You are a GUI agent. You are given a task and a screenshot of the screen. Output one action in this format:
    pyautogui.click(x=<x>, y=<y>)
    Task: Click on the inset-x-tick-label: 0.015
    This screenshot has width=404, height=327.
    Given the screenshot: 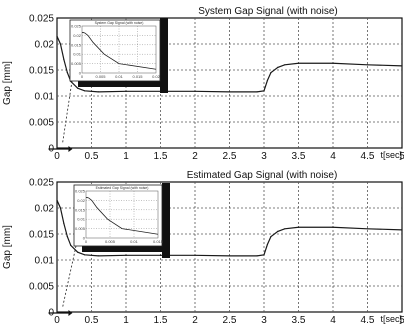 What is the action you would take?
    pyautogui.click(x=137, y=76)
    